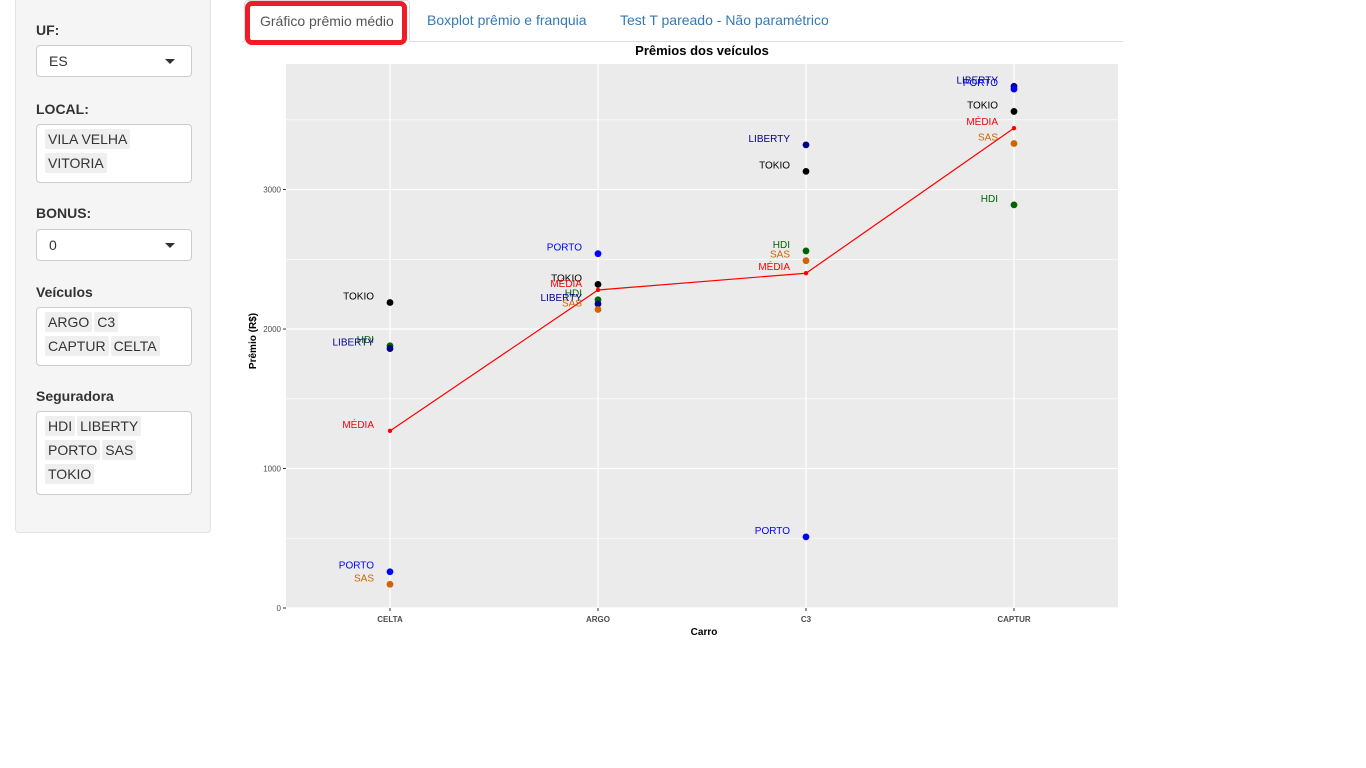 The height and width of the screenshot is (768, 1366). I want to click on local-chip: VILA VELHA, so click(88, 139).